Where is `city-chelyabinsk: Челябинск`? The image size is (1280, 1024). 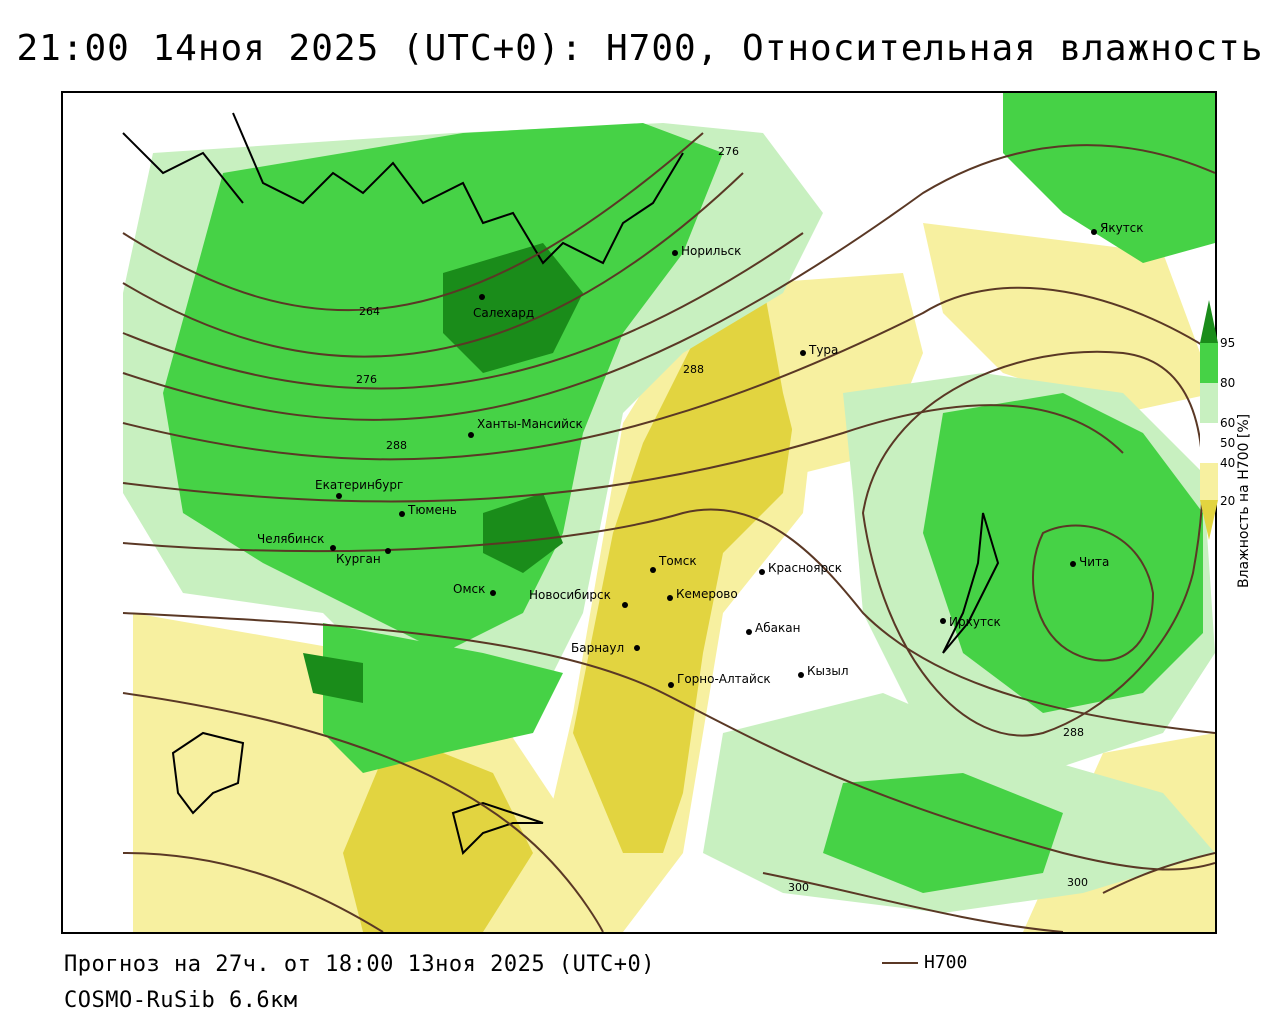 city-chelyabinsk: Челябинск is located at coordinates (296, 541).